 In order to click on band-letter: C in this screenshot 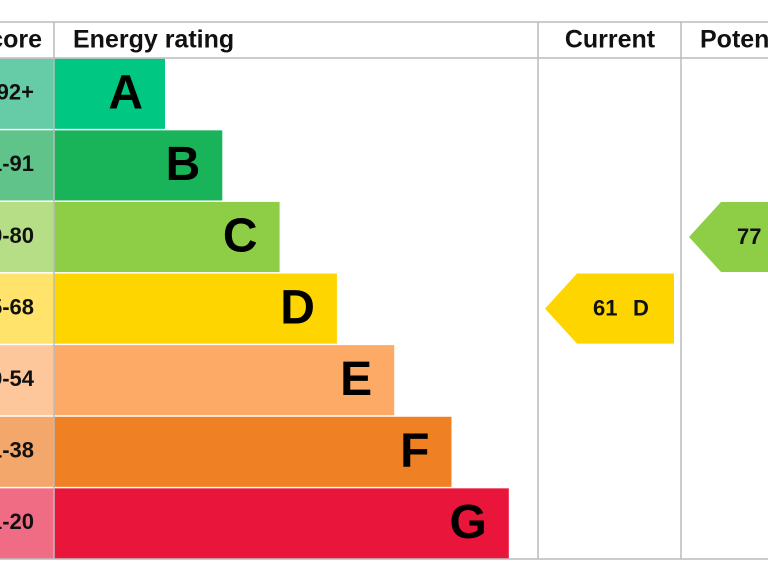, I will do `click(240, 236)`.